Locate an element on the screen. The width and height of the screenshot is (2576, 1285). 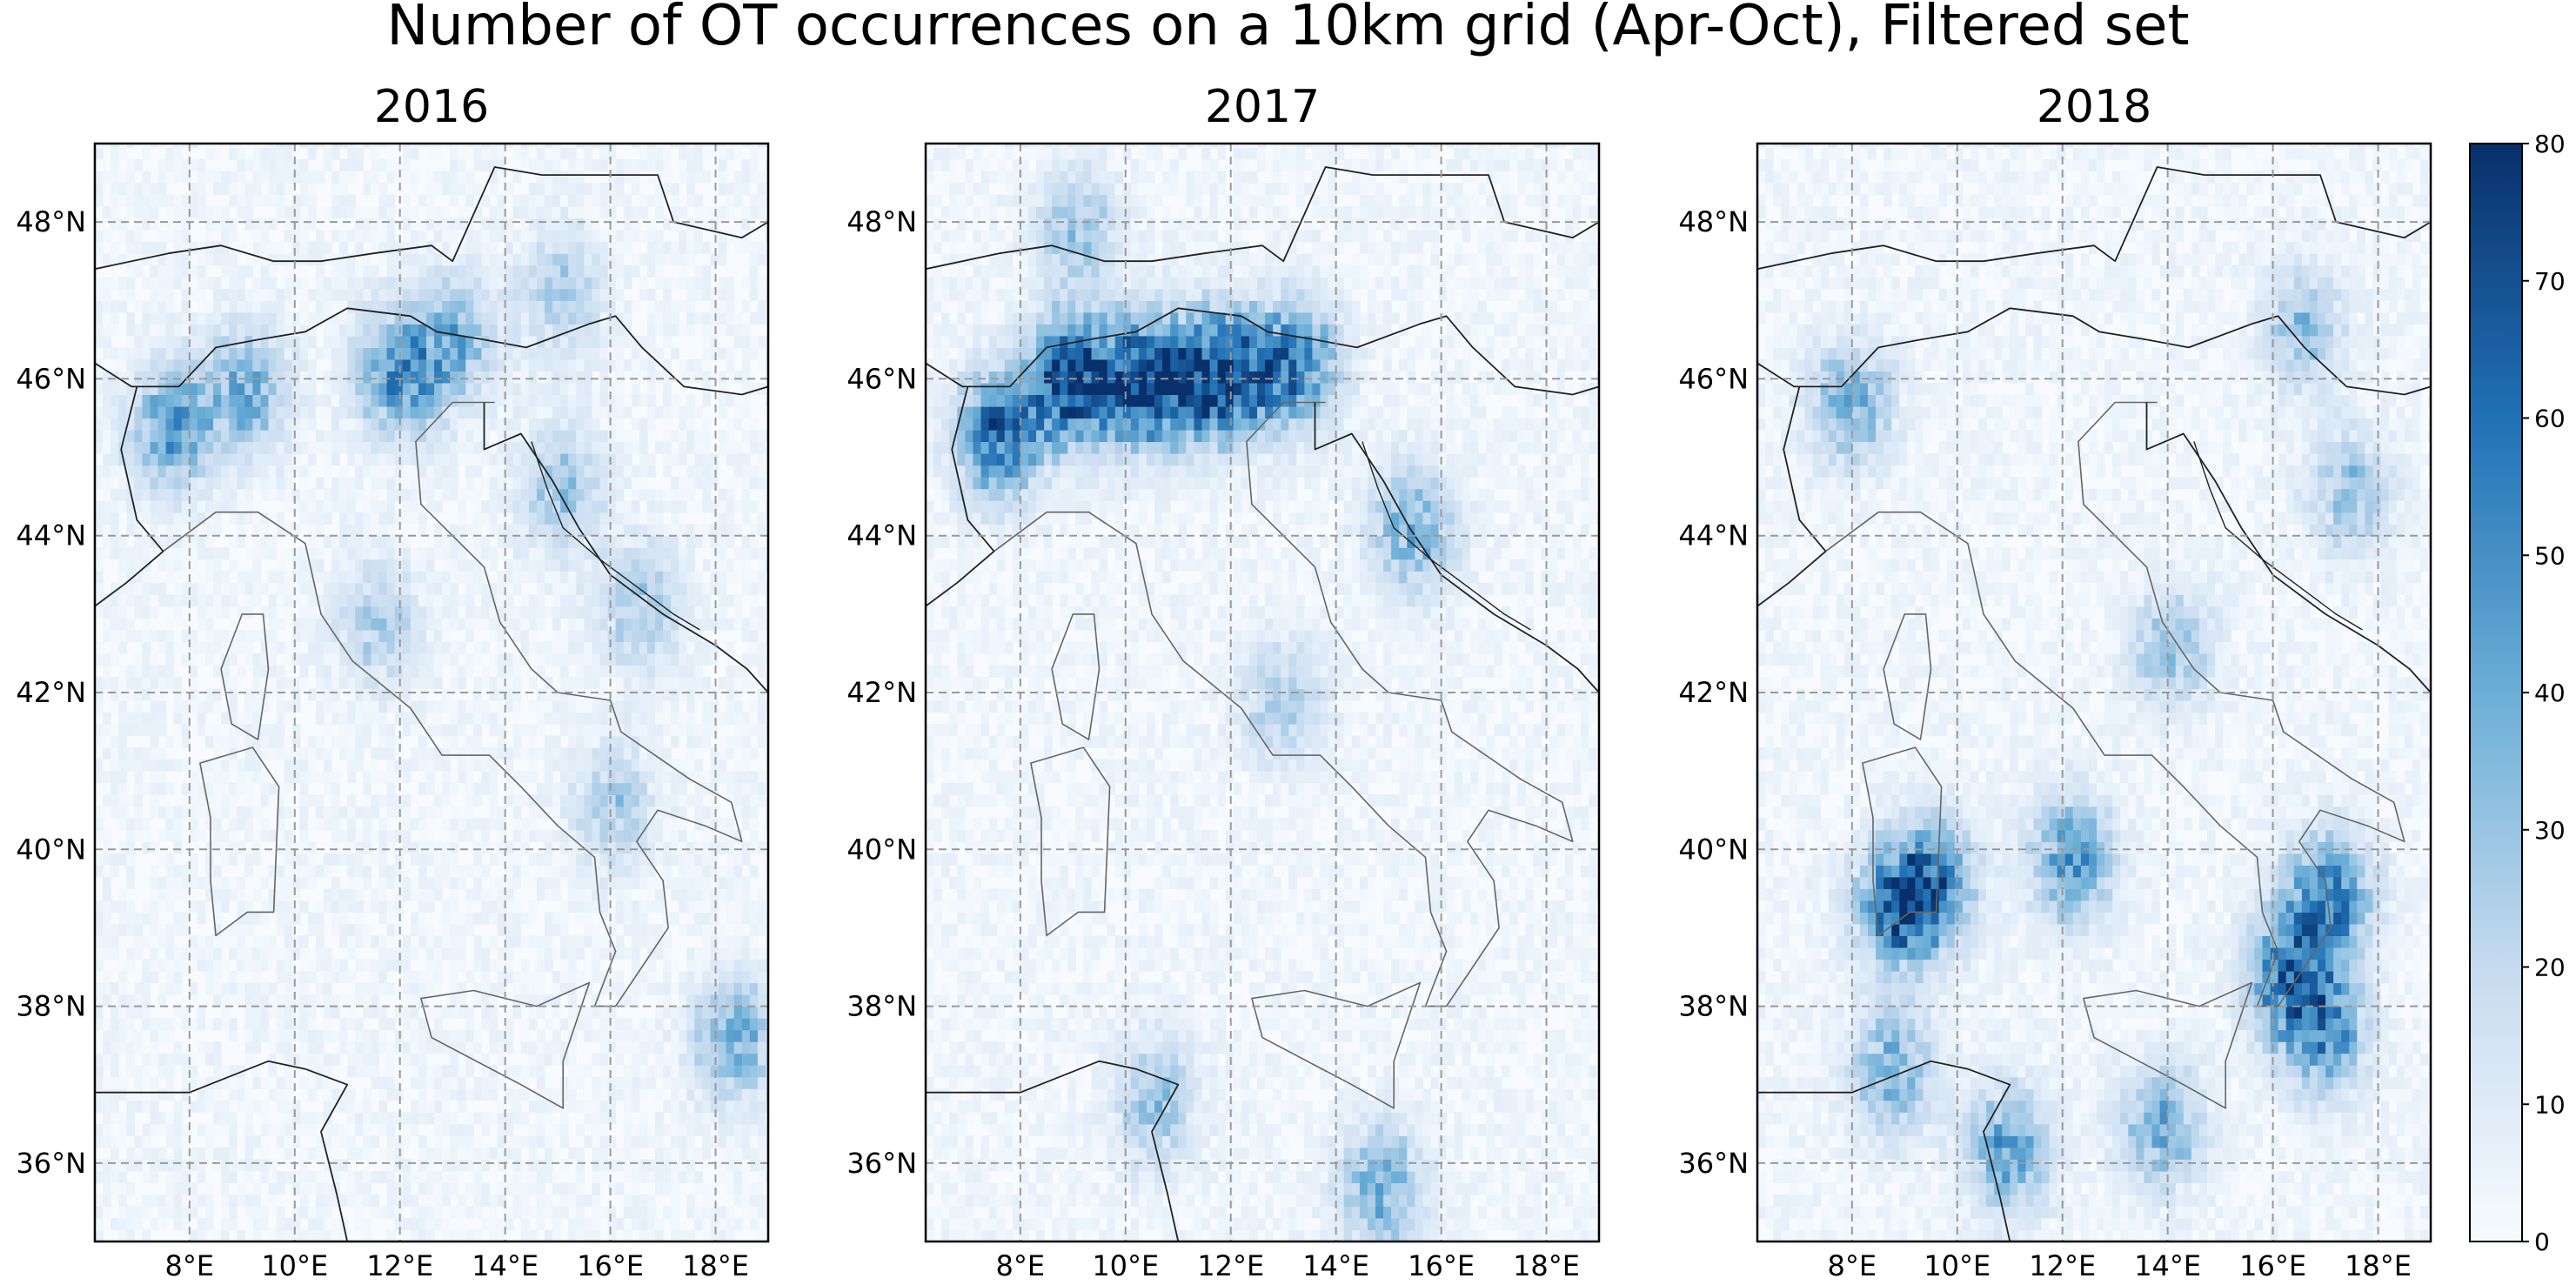
colorbar-tick-label: 70 is located at coordinates (2550, 281).